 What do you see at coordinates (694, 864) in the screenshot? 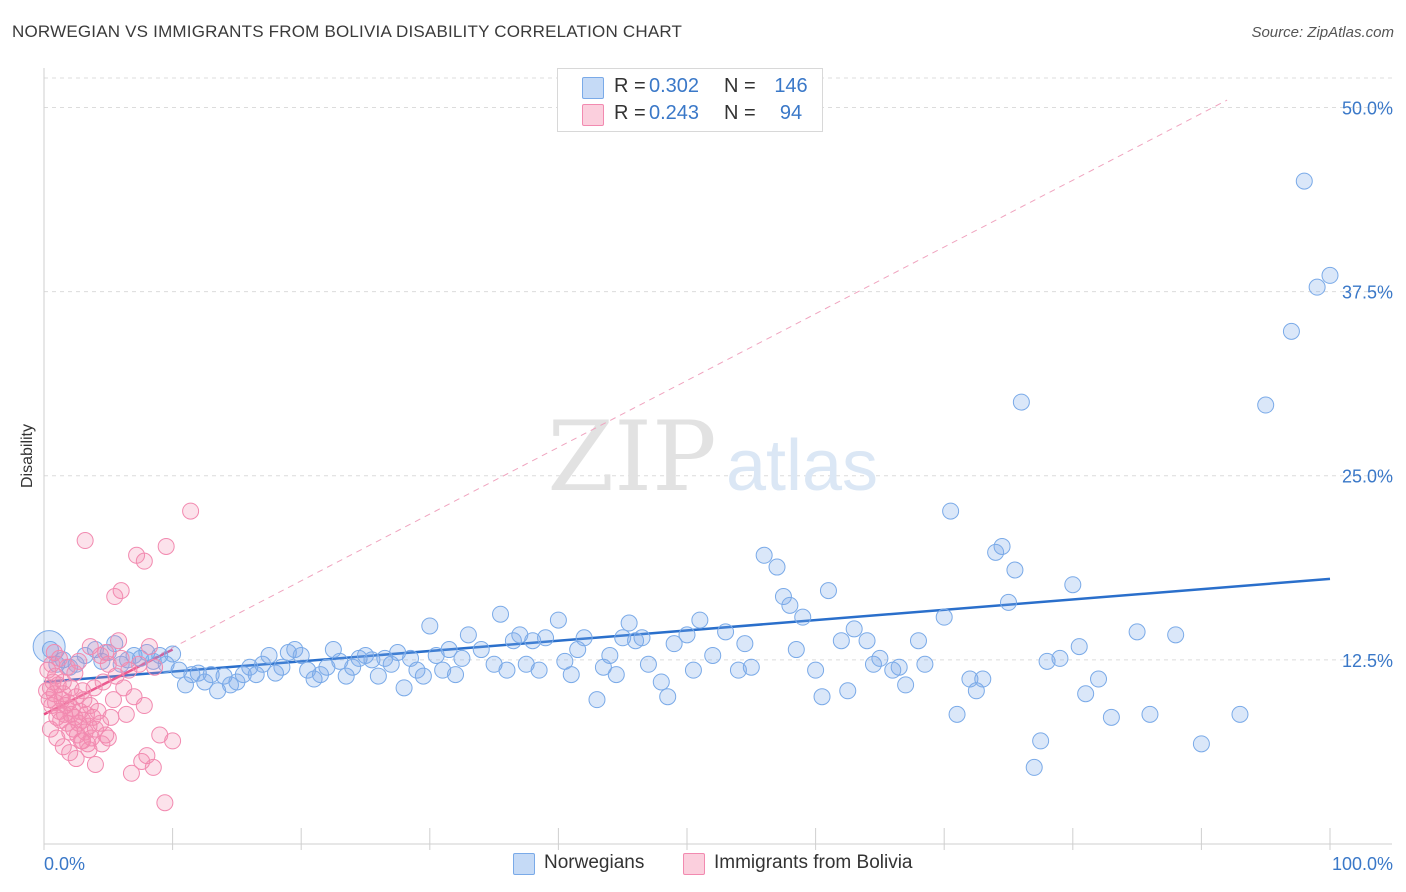
I see `legend-swatch-pink` at bounding box center [694, 864].